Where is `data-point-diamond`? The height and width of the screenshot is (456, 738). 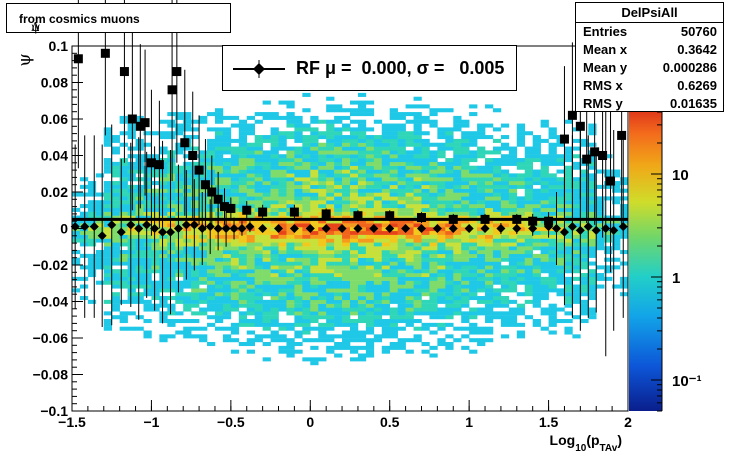
data-point-diamond is located at coordinates (606, 228).